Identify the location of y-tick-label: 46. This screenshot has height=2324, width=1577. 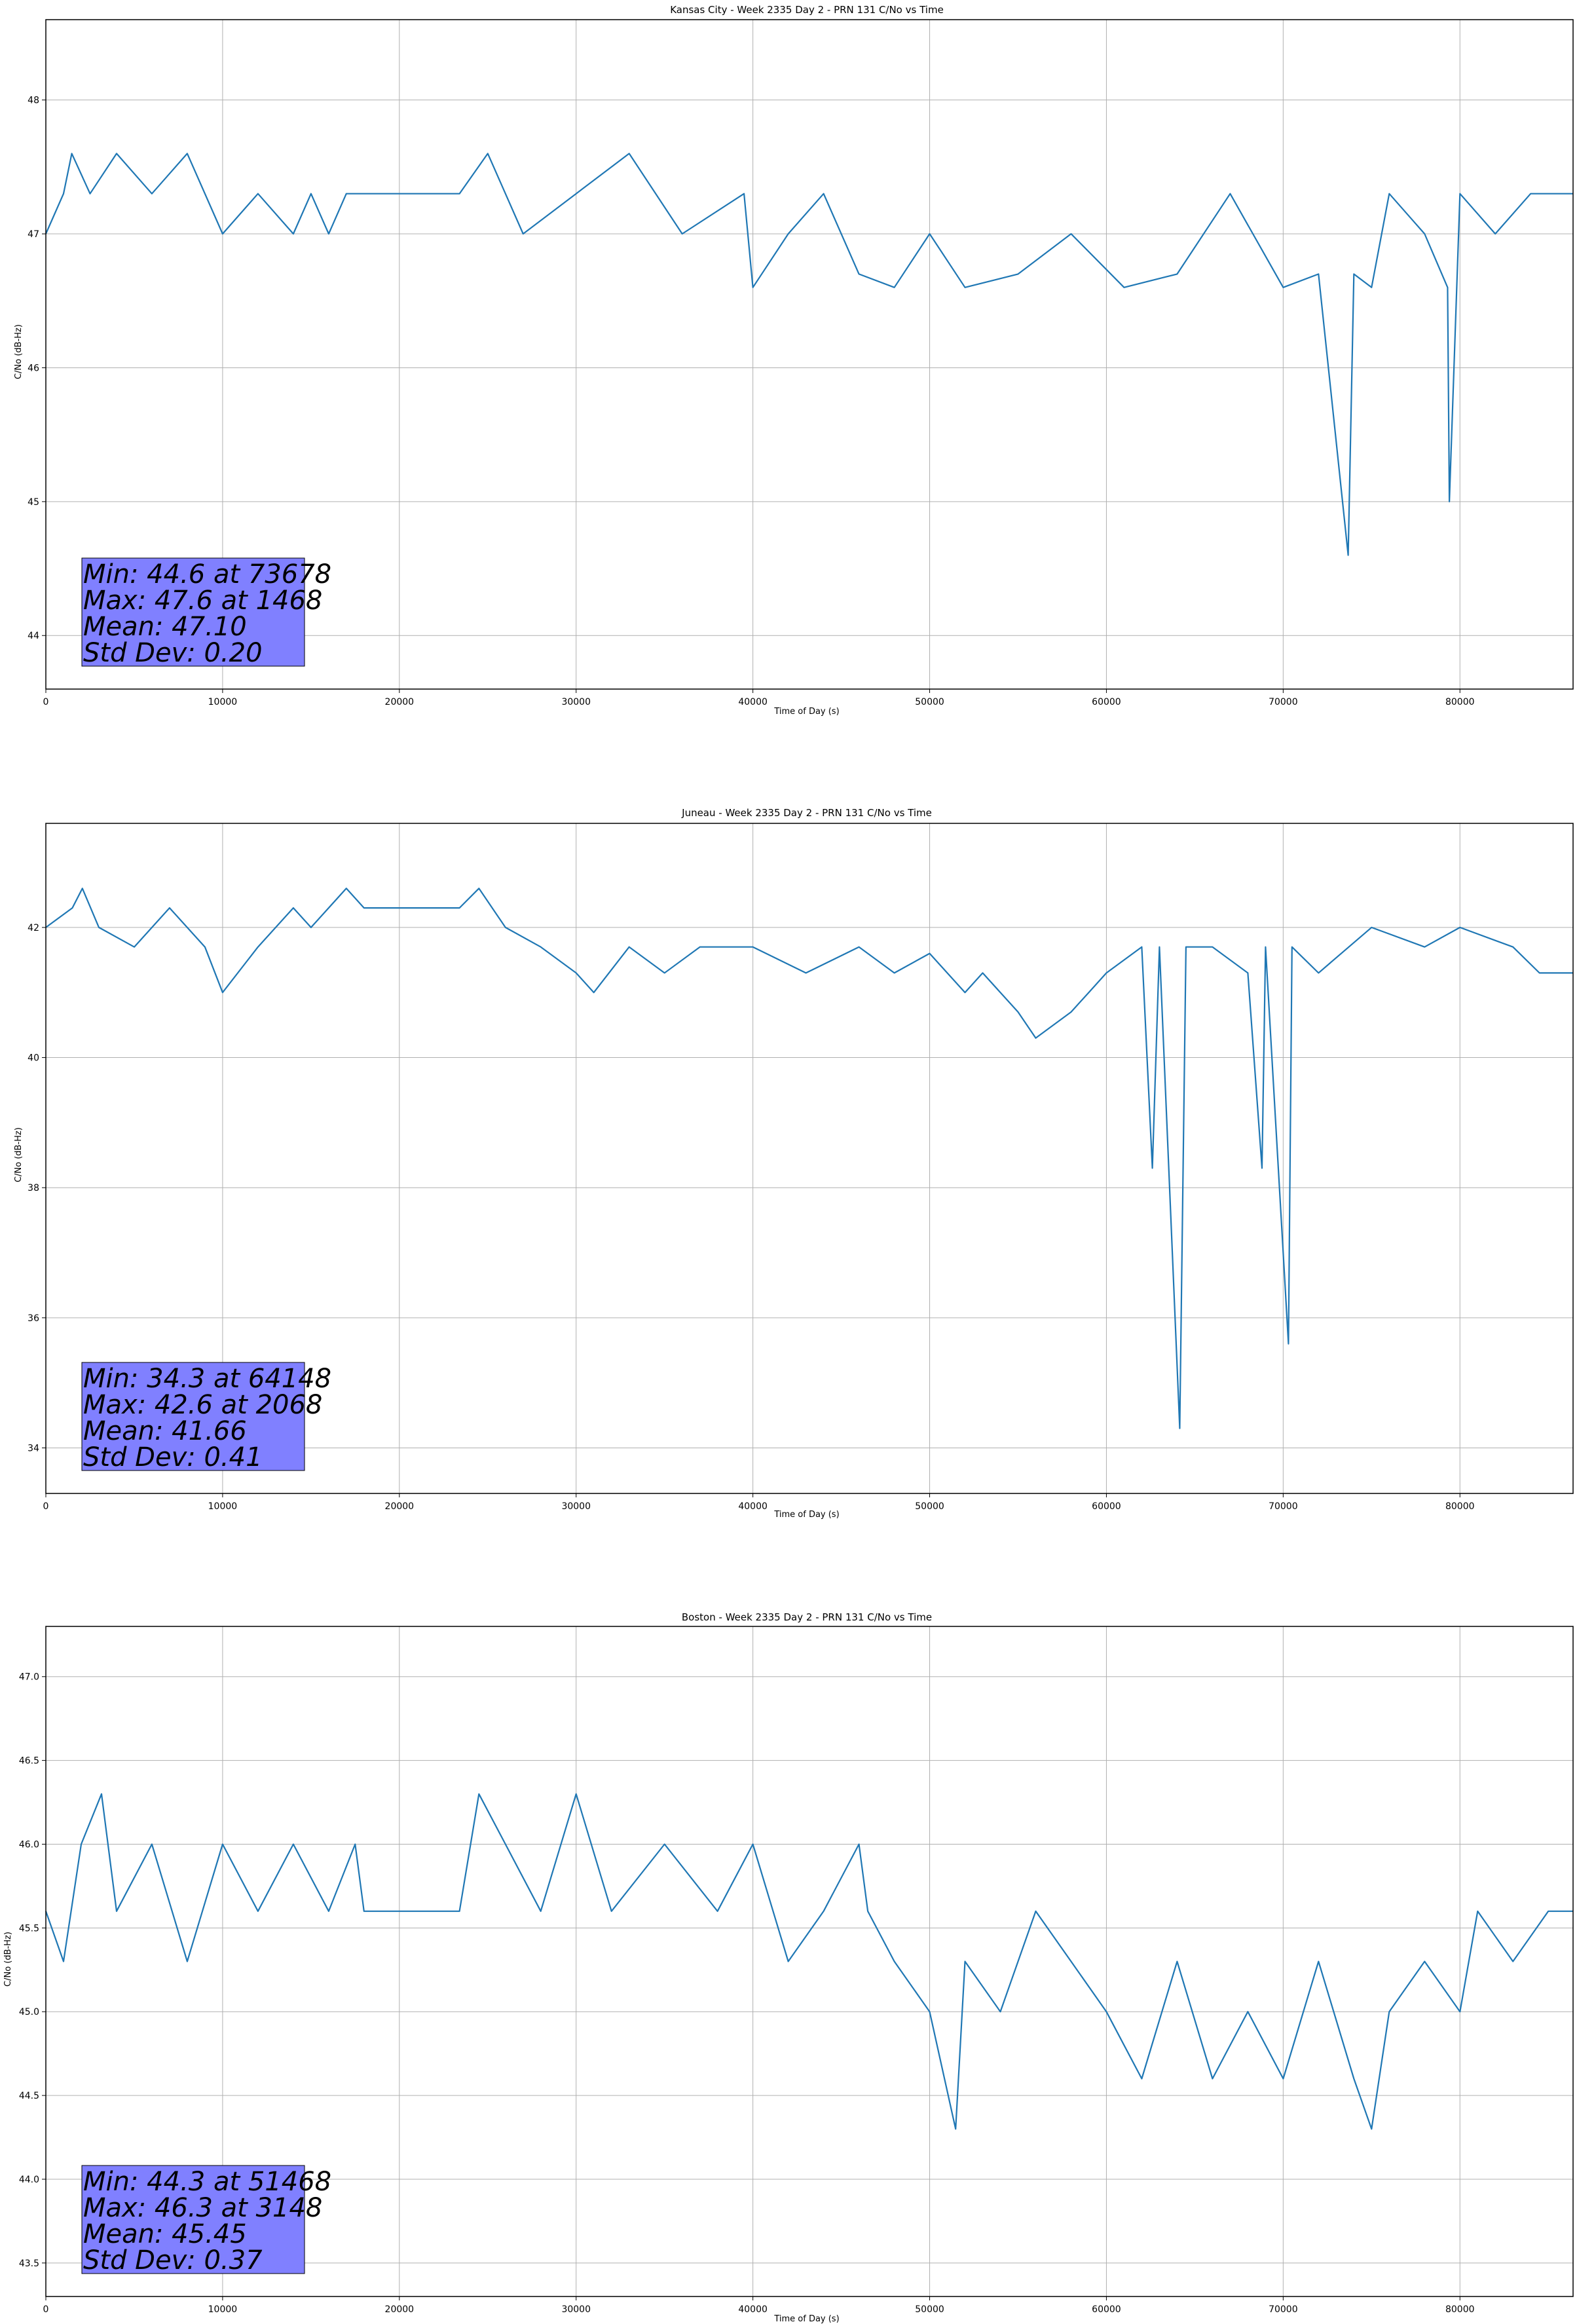
(33, 368).